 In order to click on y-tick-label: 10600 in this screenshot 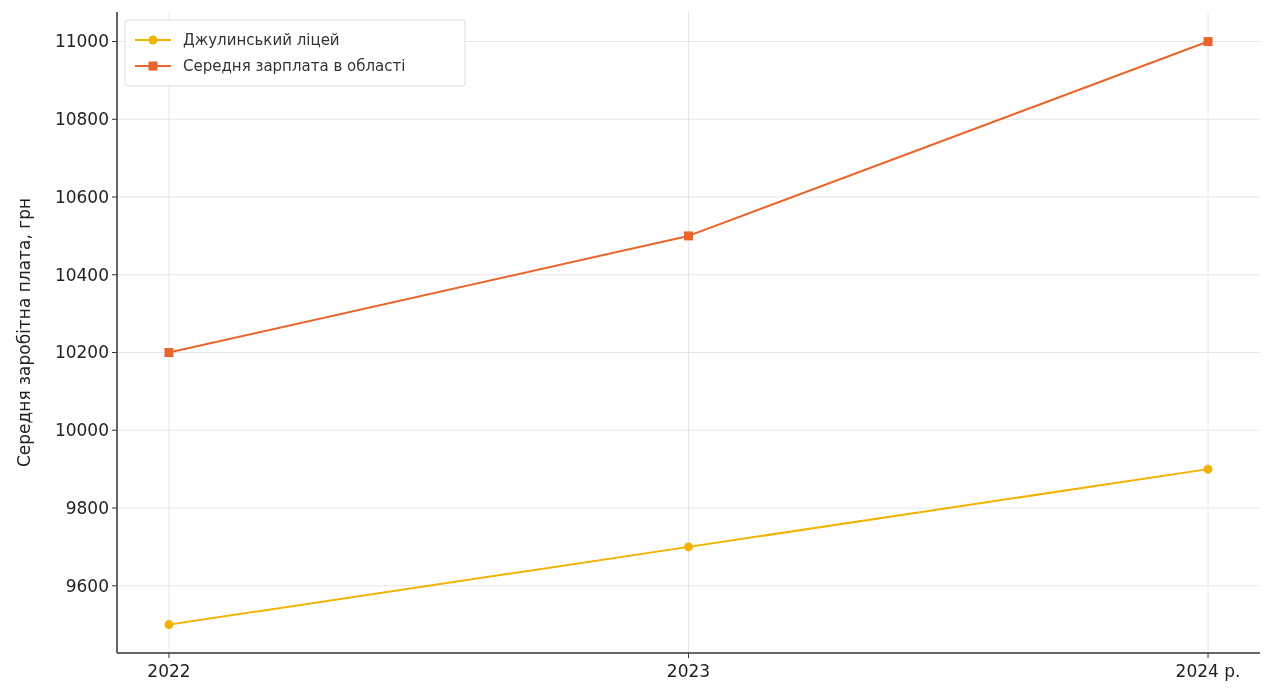, I will do `click(81, 196)`.